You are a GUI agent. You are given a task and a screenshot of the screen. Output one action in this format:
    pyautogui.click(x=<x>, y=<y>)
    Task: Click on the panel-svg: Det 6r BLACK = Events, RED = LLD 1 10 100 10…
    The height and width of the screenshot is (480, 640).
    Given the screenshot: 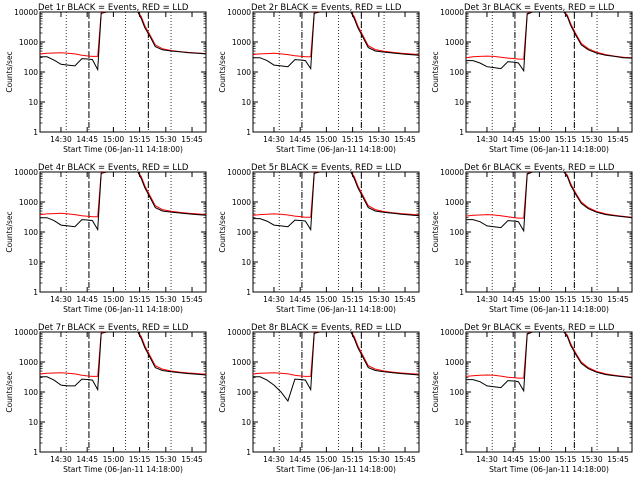 What is the action you would take?
    pyautogui.click(x=532, y=238)
    